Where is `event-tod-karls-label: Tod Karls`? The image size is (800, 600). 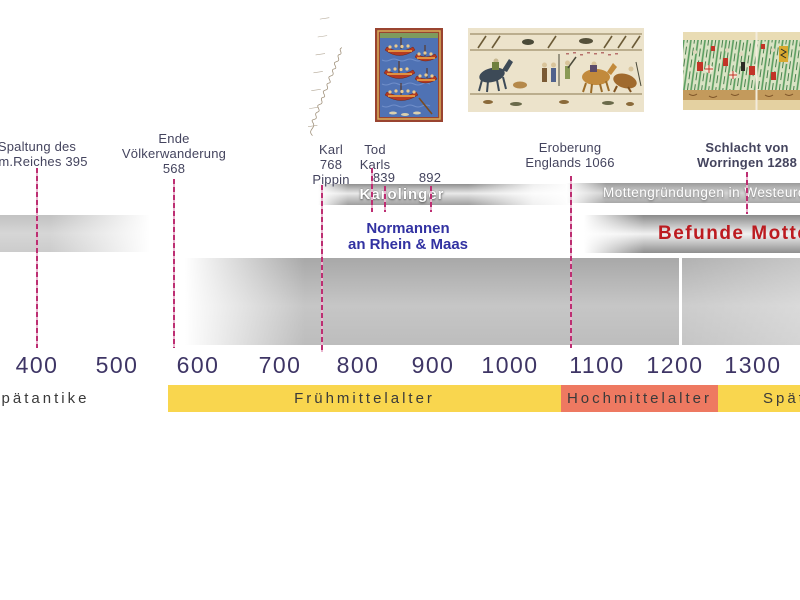
event-tod-karls-label: Tod Karls is located at coordinates (375, 157).